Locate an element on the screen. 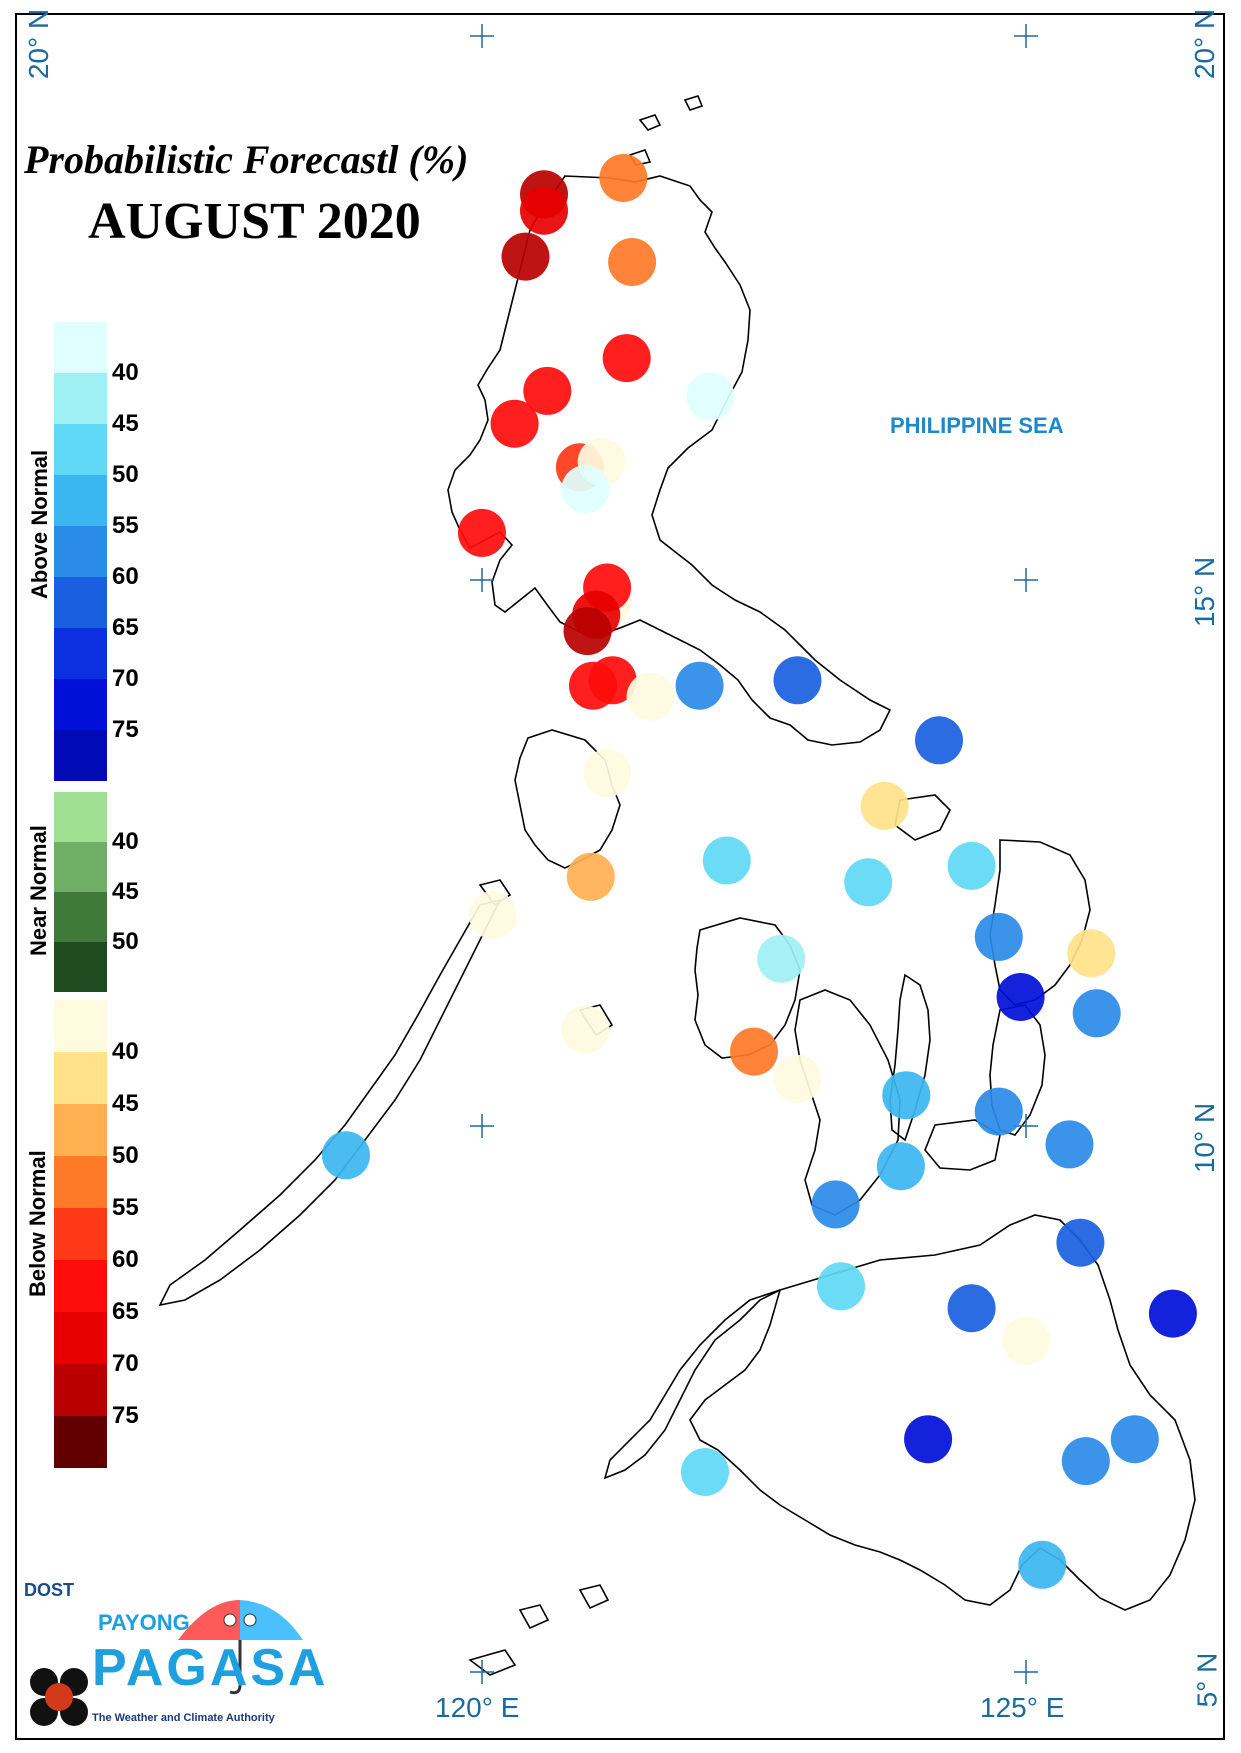 This screenshot has height=1753, width=1241. legend-above-label: Above Normal is located at coordinates (39, 524).